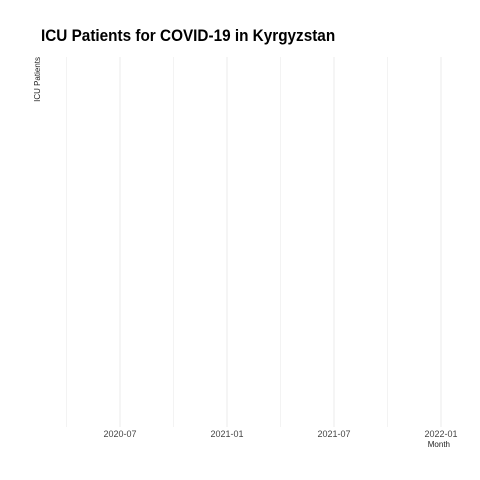 This screenshot has width=480, height=480. What do you see at coordinates (333, 434) in the screenshot?
I see `x-tick-label: 2021-07` at bounding box center [333, 434].